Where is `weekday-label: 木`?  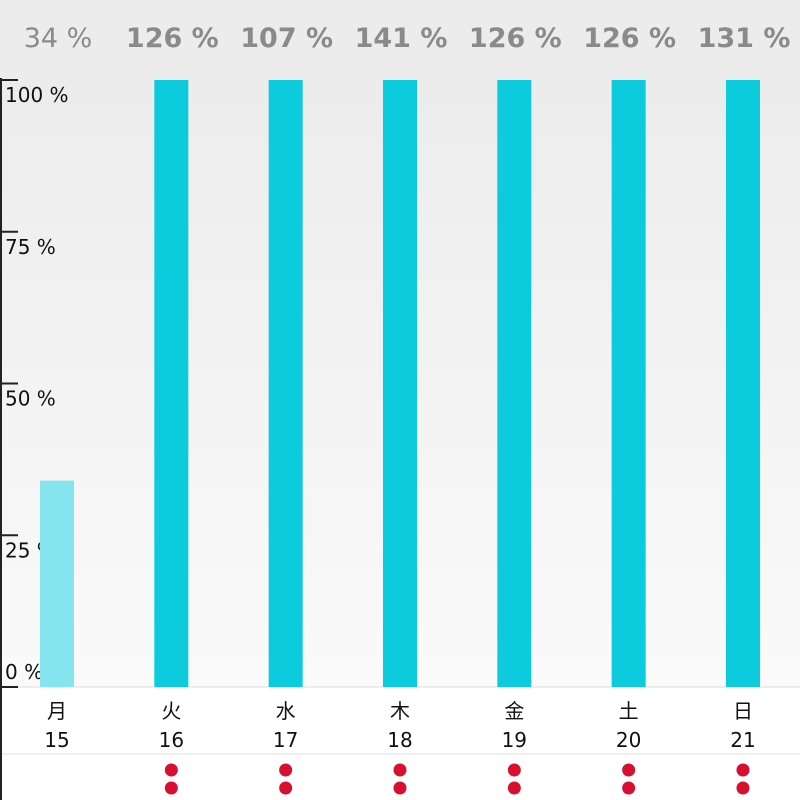 weekday-label: 木 is located at coordinates (400, 711).